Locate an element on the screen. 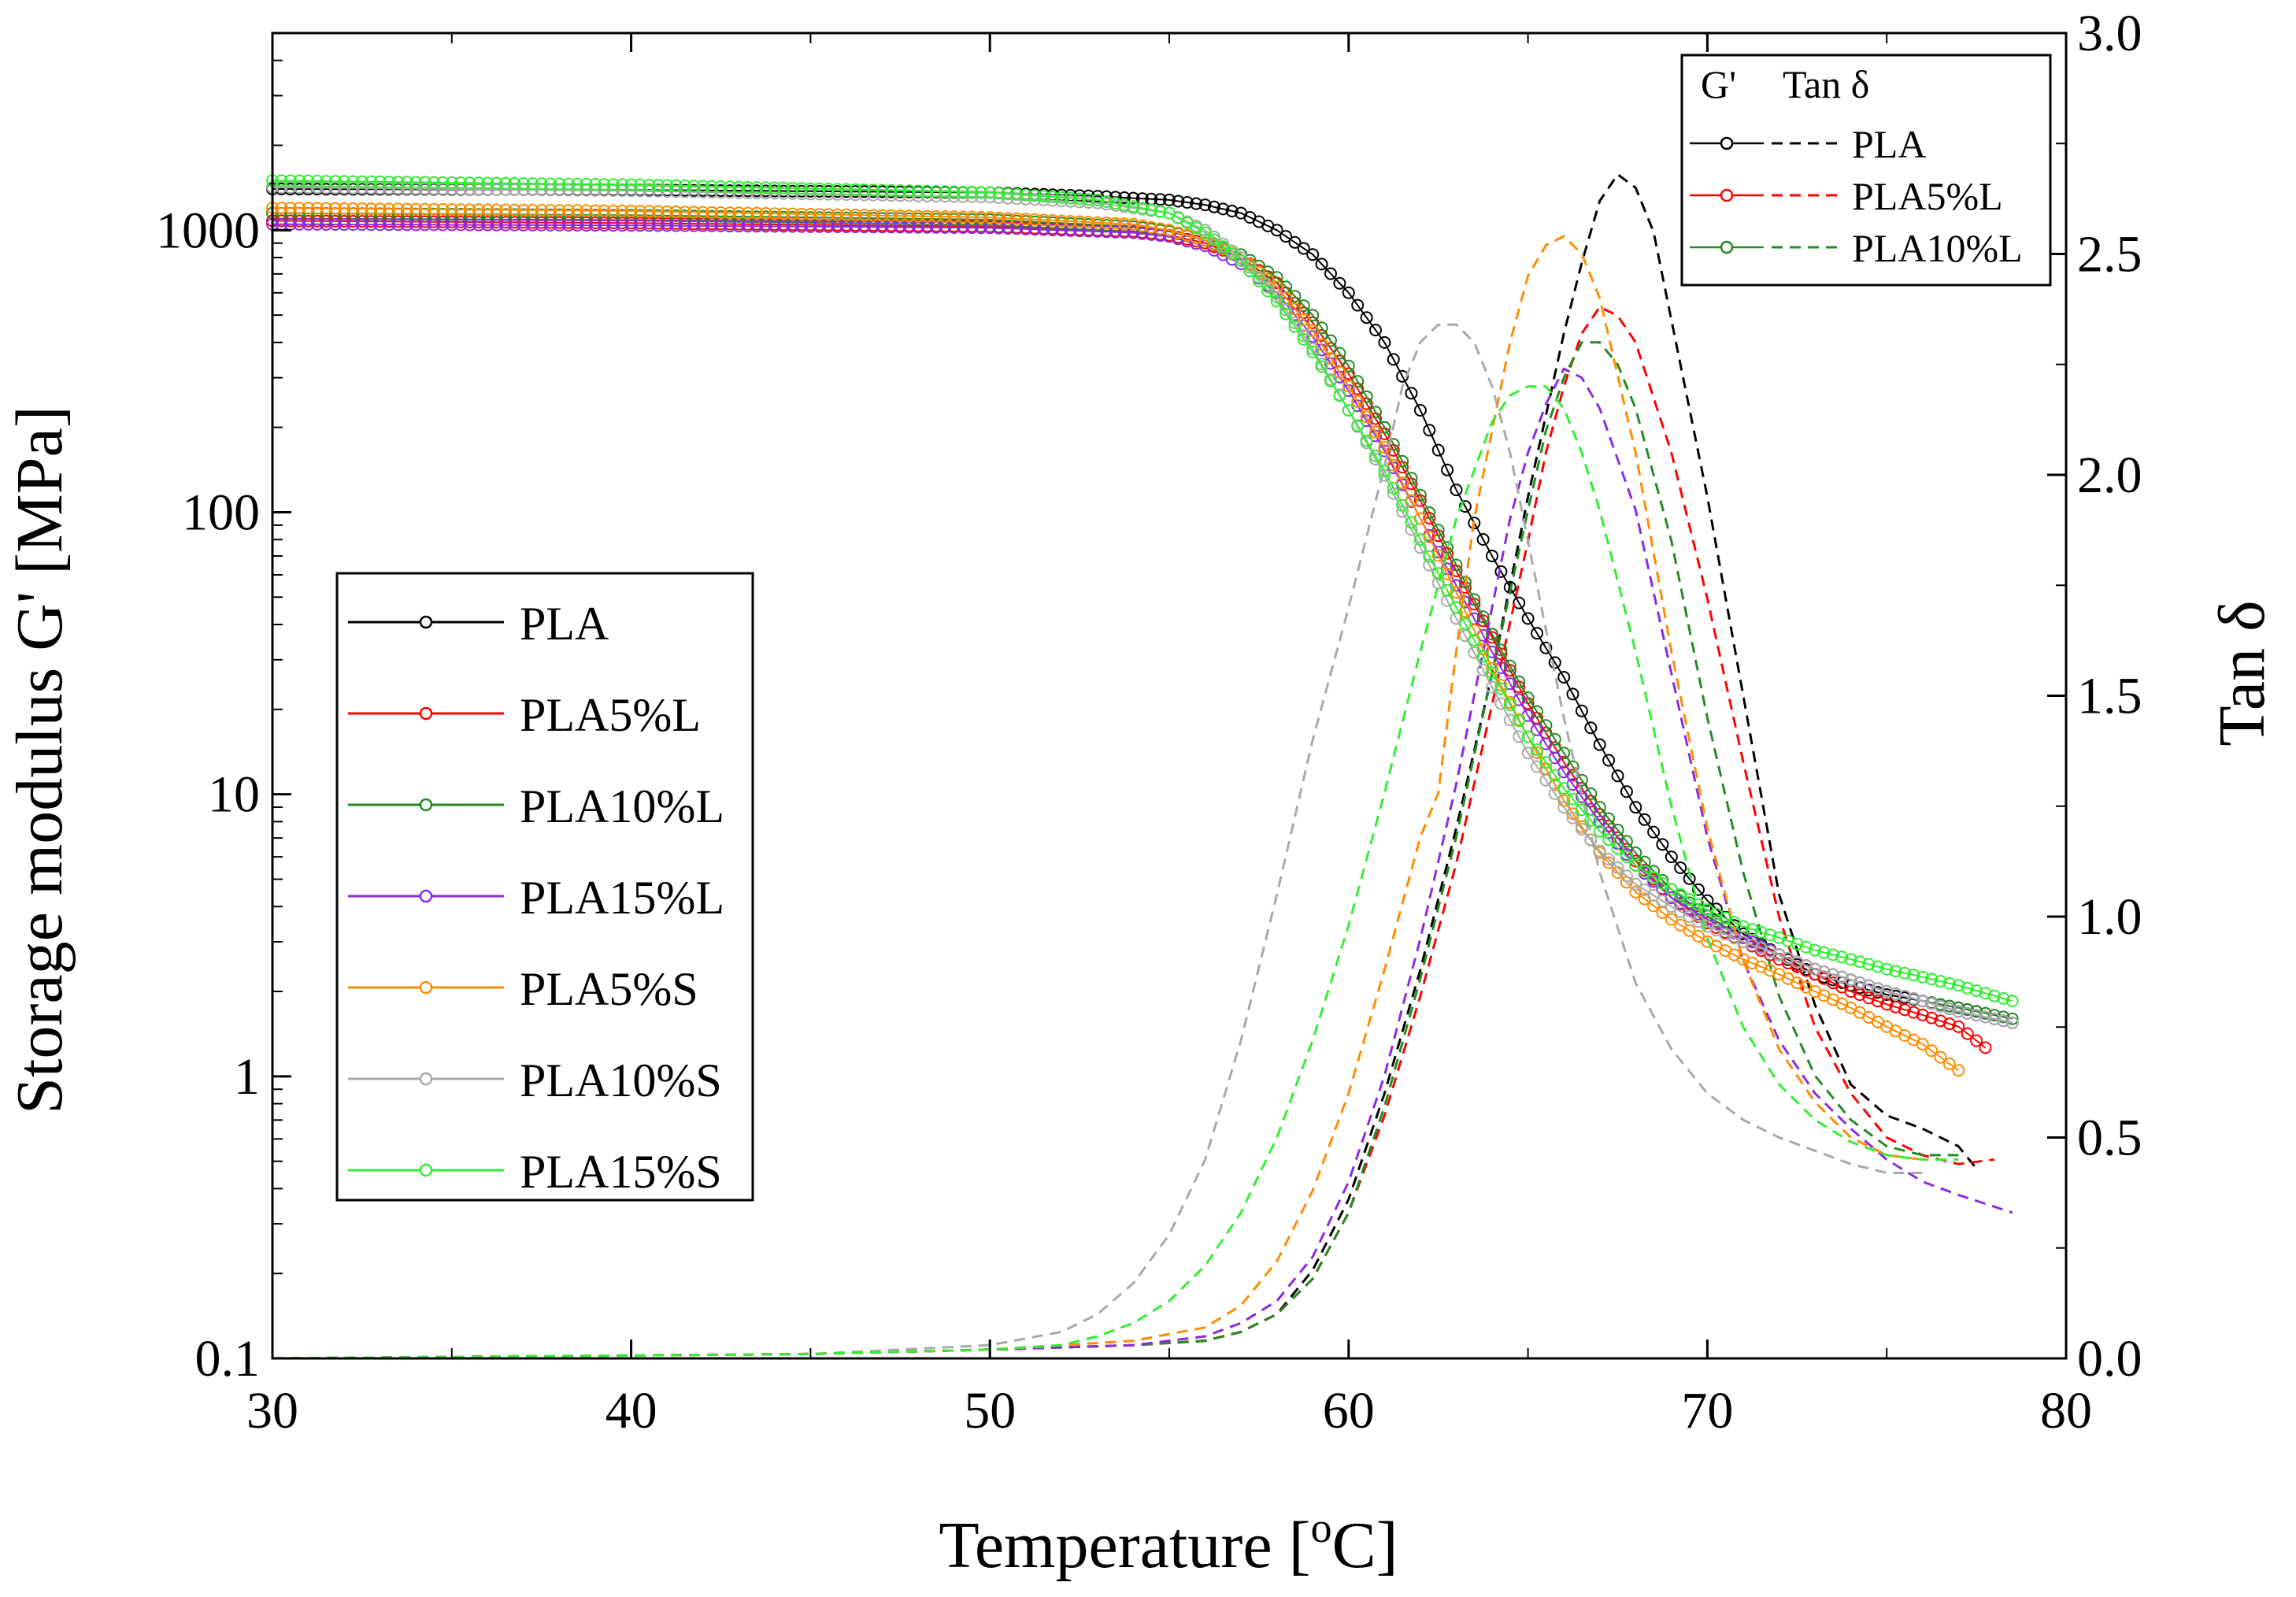  y2-tick-label: 1.5 is located at coordinates (2109, 696).